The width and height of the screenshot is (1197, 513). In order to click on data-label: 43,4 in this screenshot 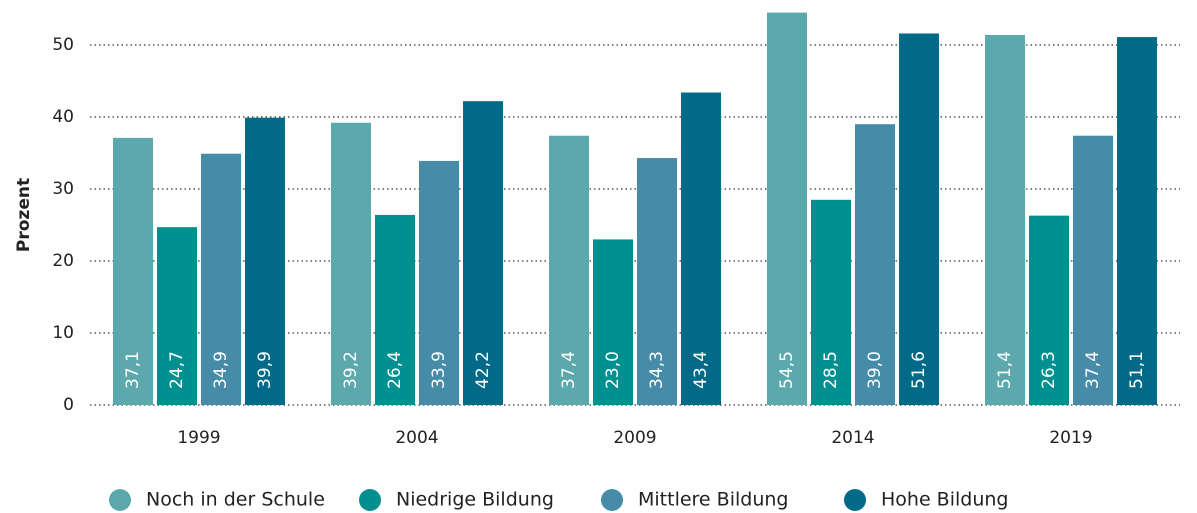, I will do `click(701, 370)`.